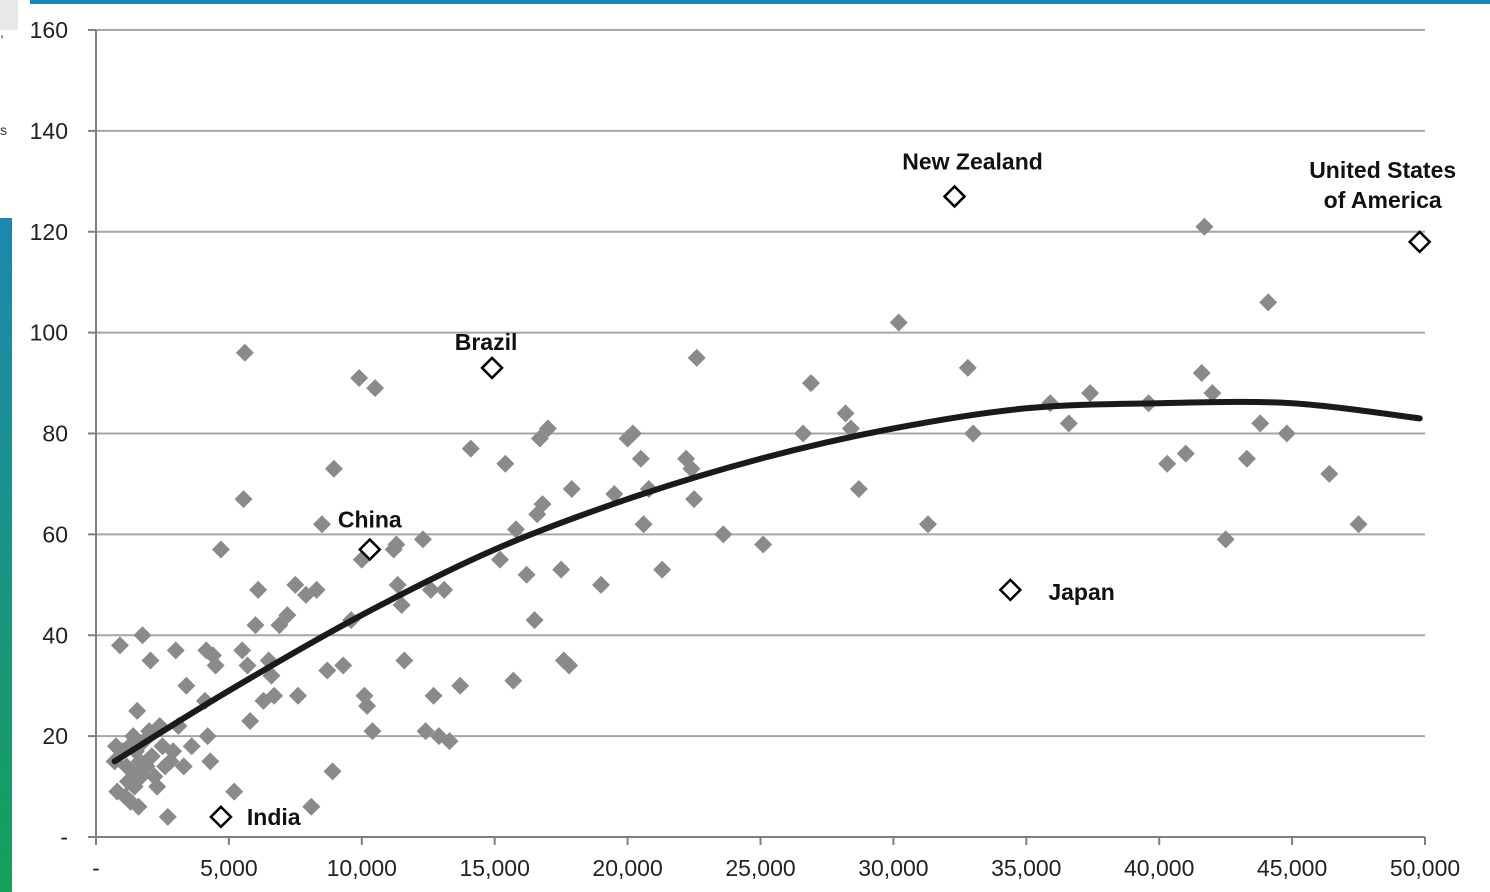 The width and height of the screenshot is (1490, 892). What do you see at coordinates (55, 635) in the screenshot?
I see `y-tick-label: 40` at bounding box center [55, 635].